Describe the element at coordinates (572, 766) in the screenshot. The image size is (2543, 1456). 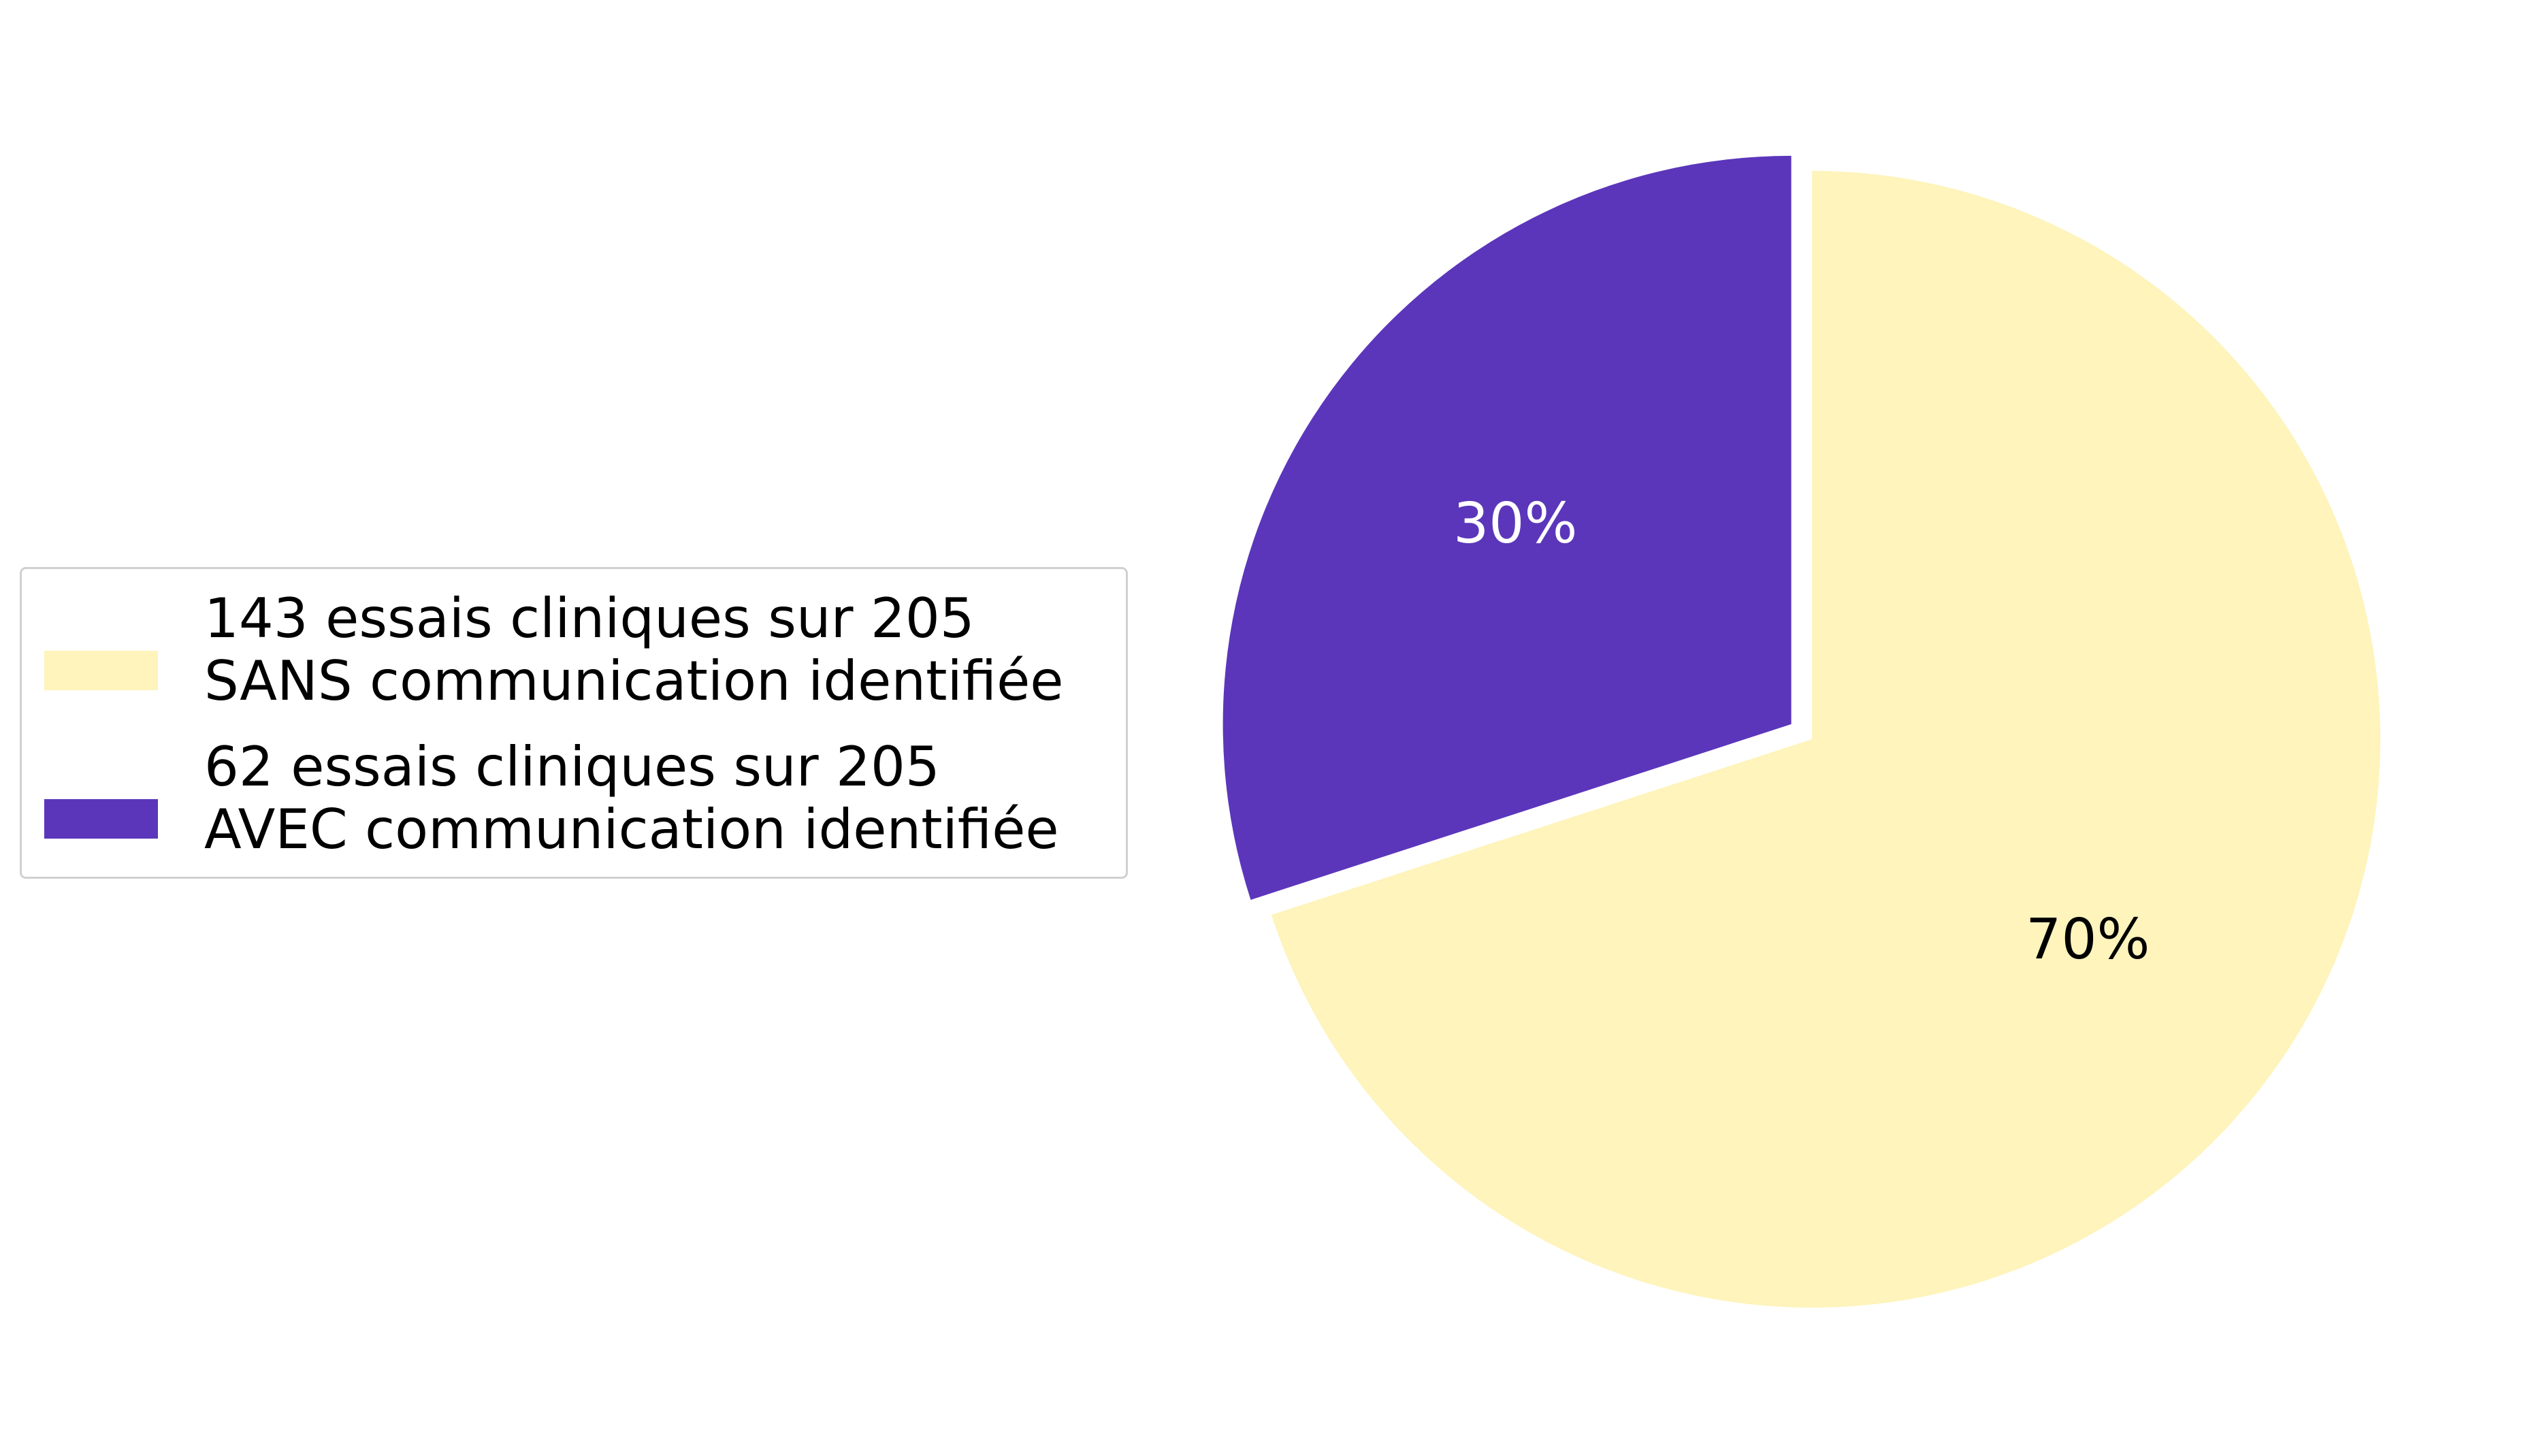
I see `legend-label-avec-line-1: 62 essais cliniques sur 205` at that location.